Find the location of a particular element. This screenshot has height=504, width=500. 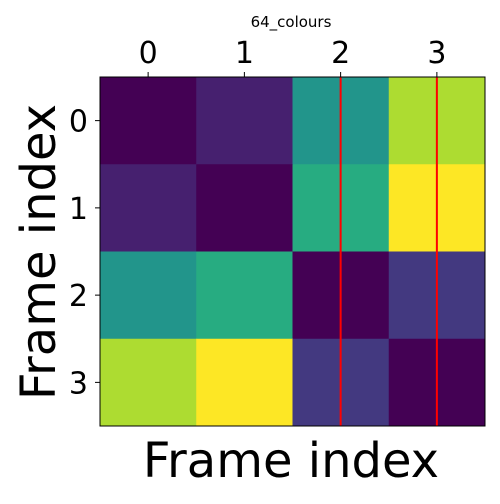

chart-title: 64_colours is located at coordinates (291, 22).